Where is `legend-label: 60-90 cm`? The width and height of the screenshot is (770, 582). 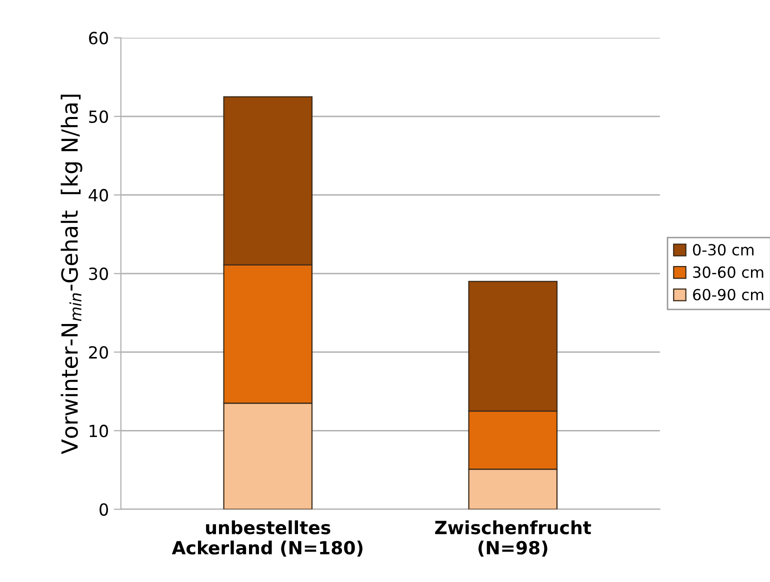
legend-label: 60-90 cm is located at coordinates (728, 294).